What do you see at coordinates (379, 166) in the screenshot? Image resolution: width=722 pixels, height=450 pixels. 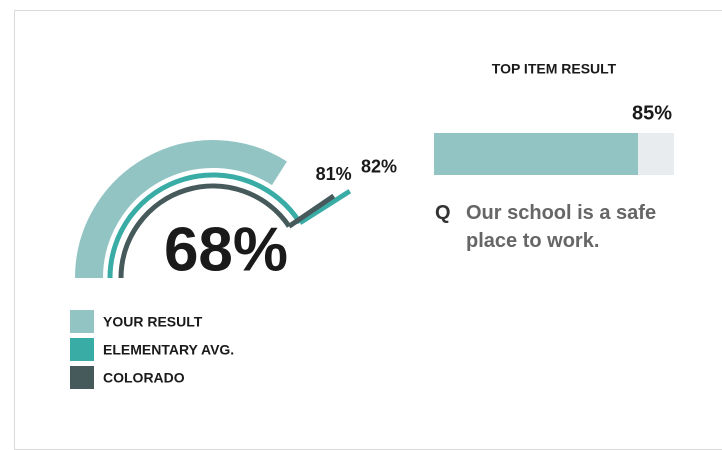 I see `gauge-value-label: 82%` at bounding box center [379, 166].